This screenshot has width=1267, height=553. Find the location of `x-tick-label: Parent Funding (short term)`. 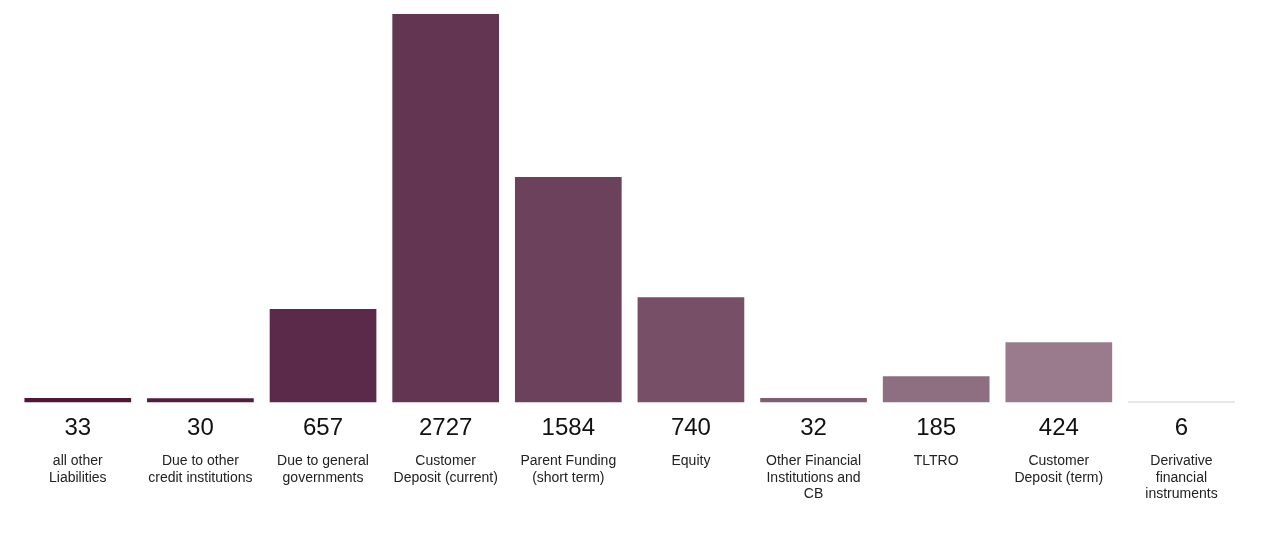

x-tick-label: Parent Funding (short term) is located at coordinates (568, 468).